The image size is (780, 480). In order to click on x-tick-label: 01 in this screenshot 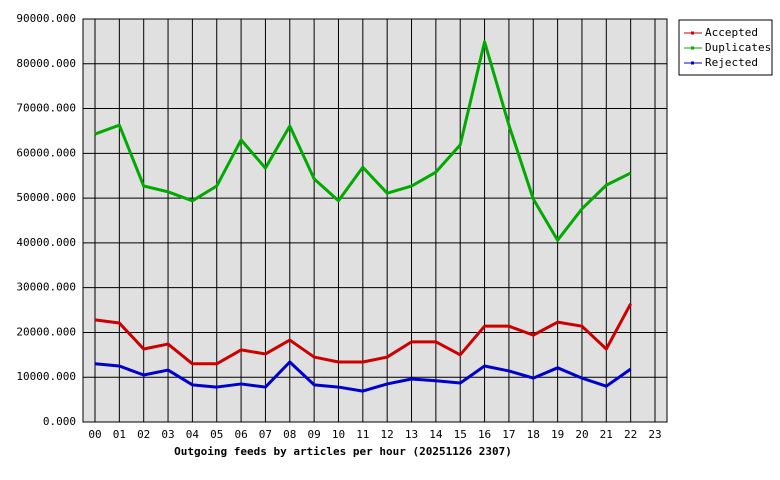, I will do `click(119, 434)`.